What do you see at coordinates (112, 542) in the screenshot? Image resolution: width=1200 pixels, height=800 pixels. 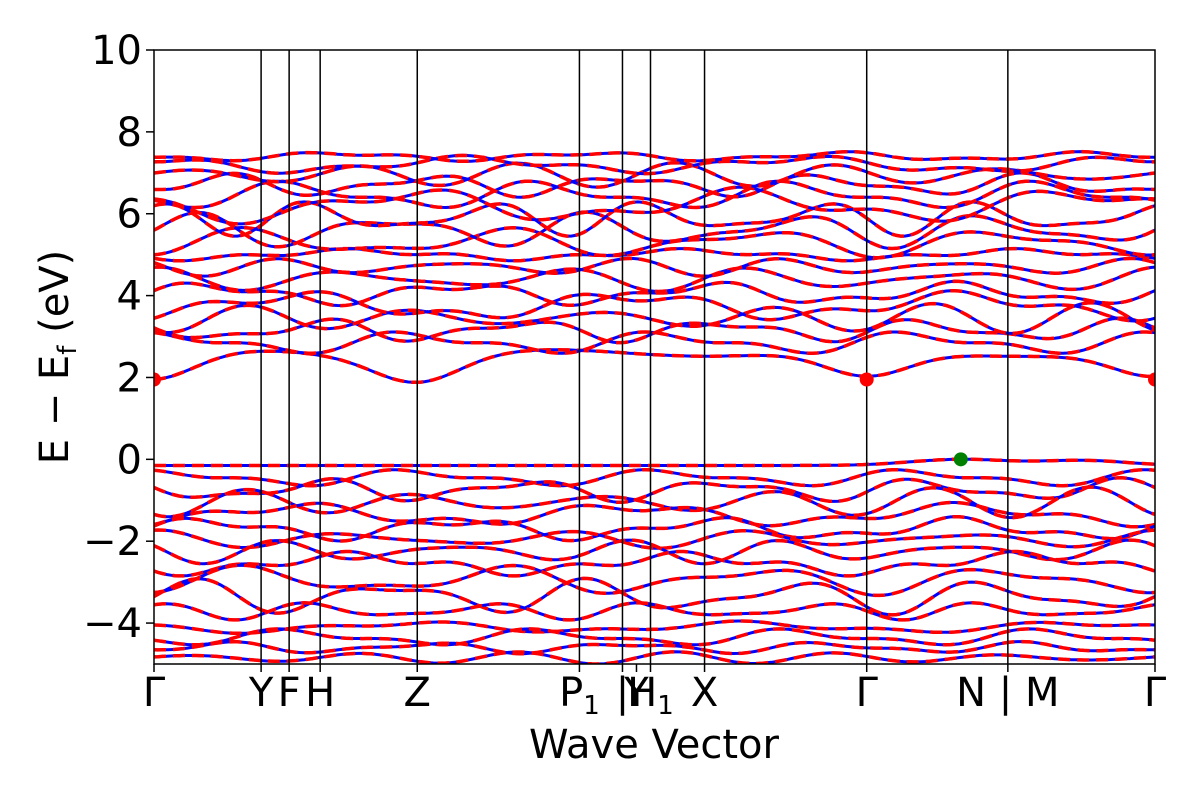 I see `y-tick-label: −2` at bounding box center [112, 542].